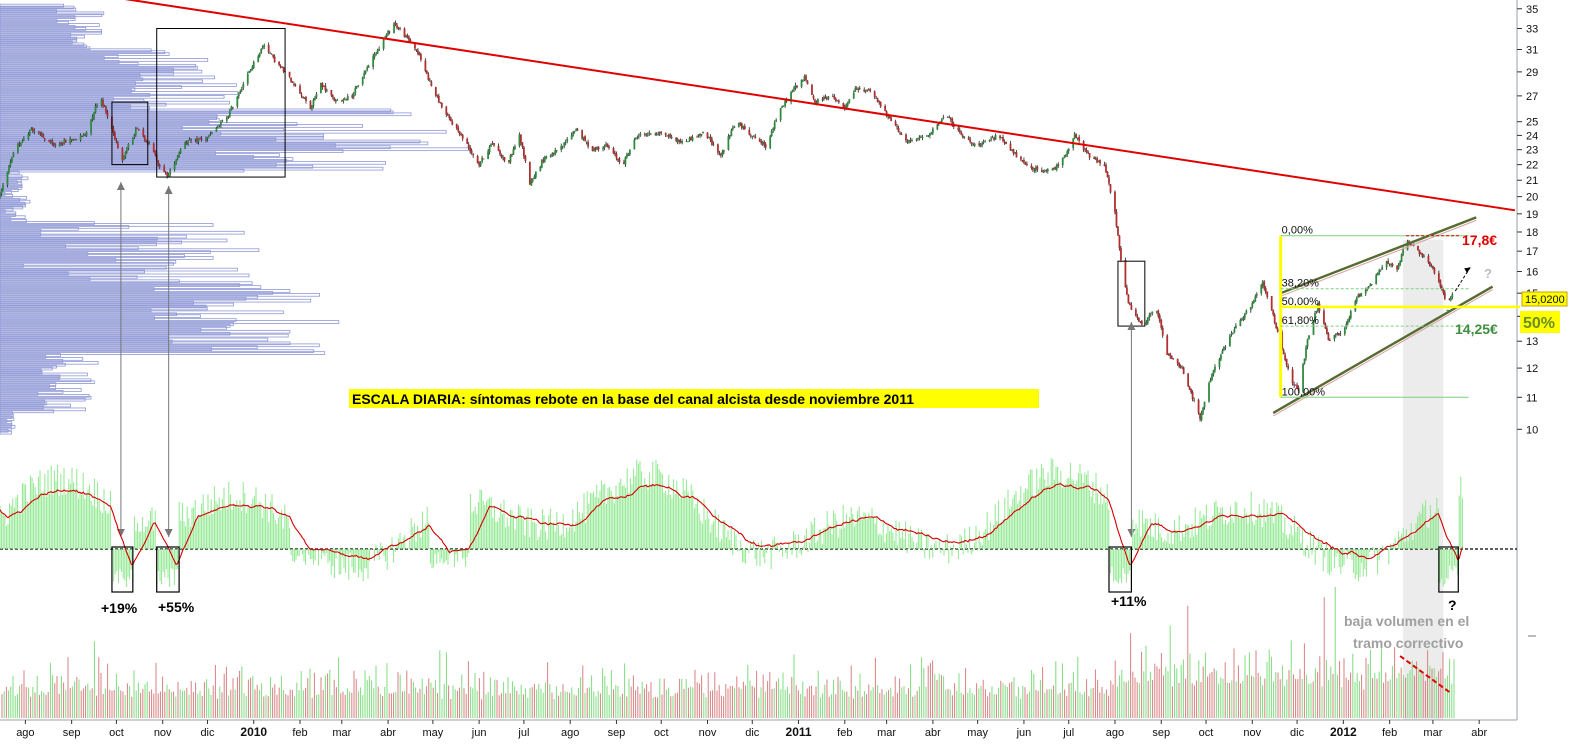 The width and height of the screenshot is (1595, 753). Describe the element at coordinates (1532, 10) in the screenshot. I see `price-tick-label: 35` at that location.